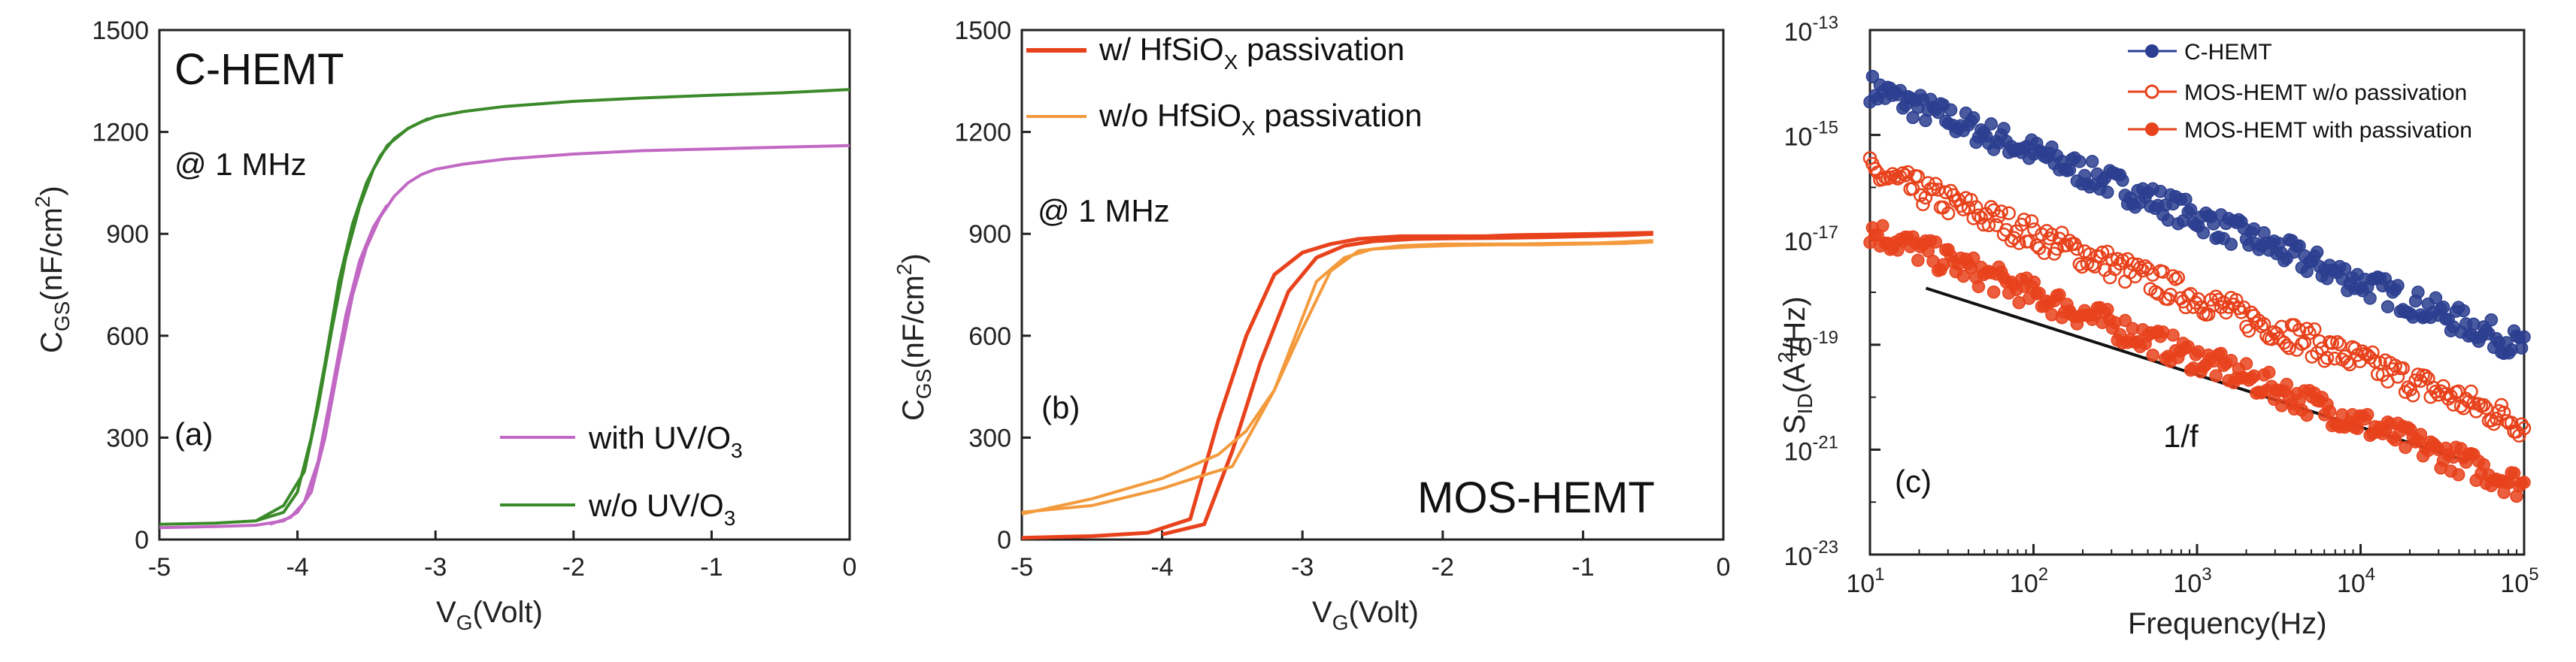 This screenshot has height=662, width=2576. What do you see at coordinates (621, 475) in the screenshot?
I see `panel-a-legend: with UV/O3 w/o UV/O3` at bounding box center [621, 475].